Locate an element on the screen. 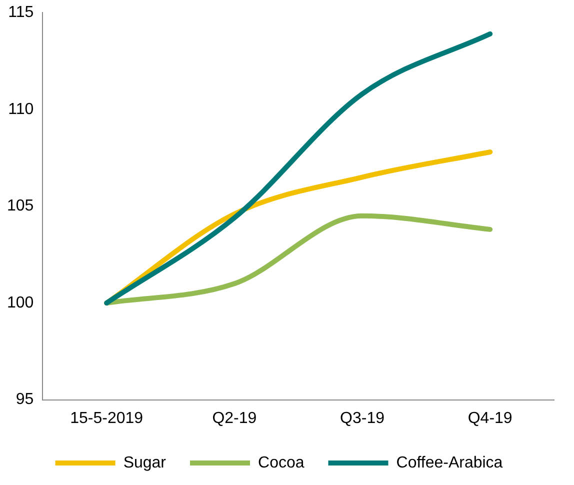 Image resolution: width=574 pixels, height=485 pixels. y-tick-label: 95 is located at coordinates (25, 399).